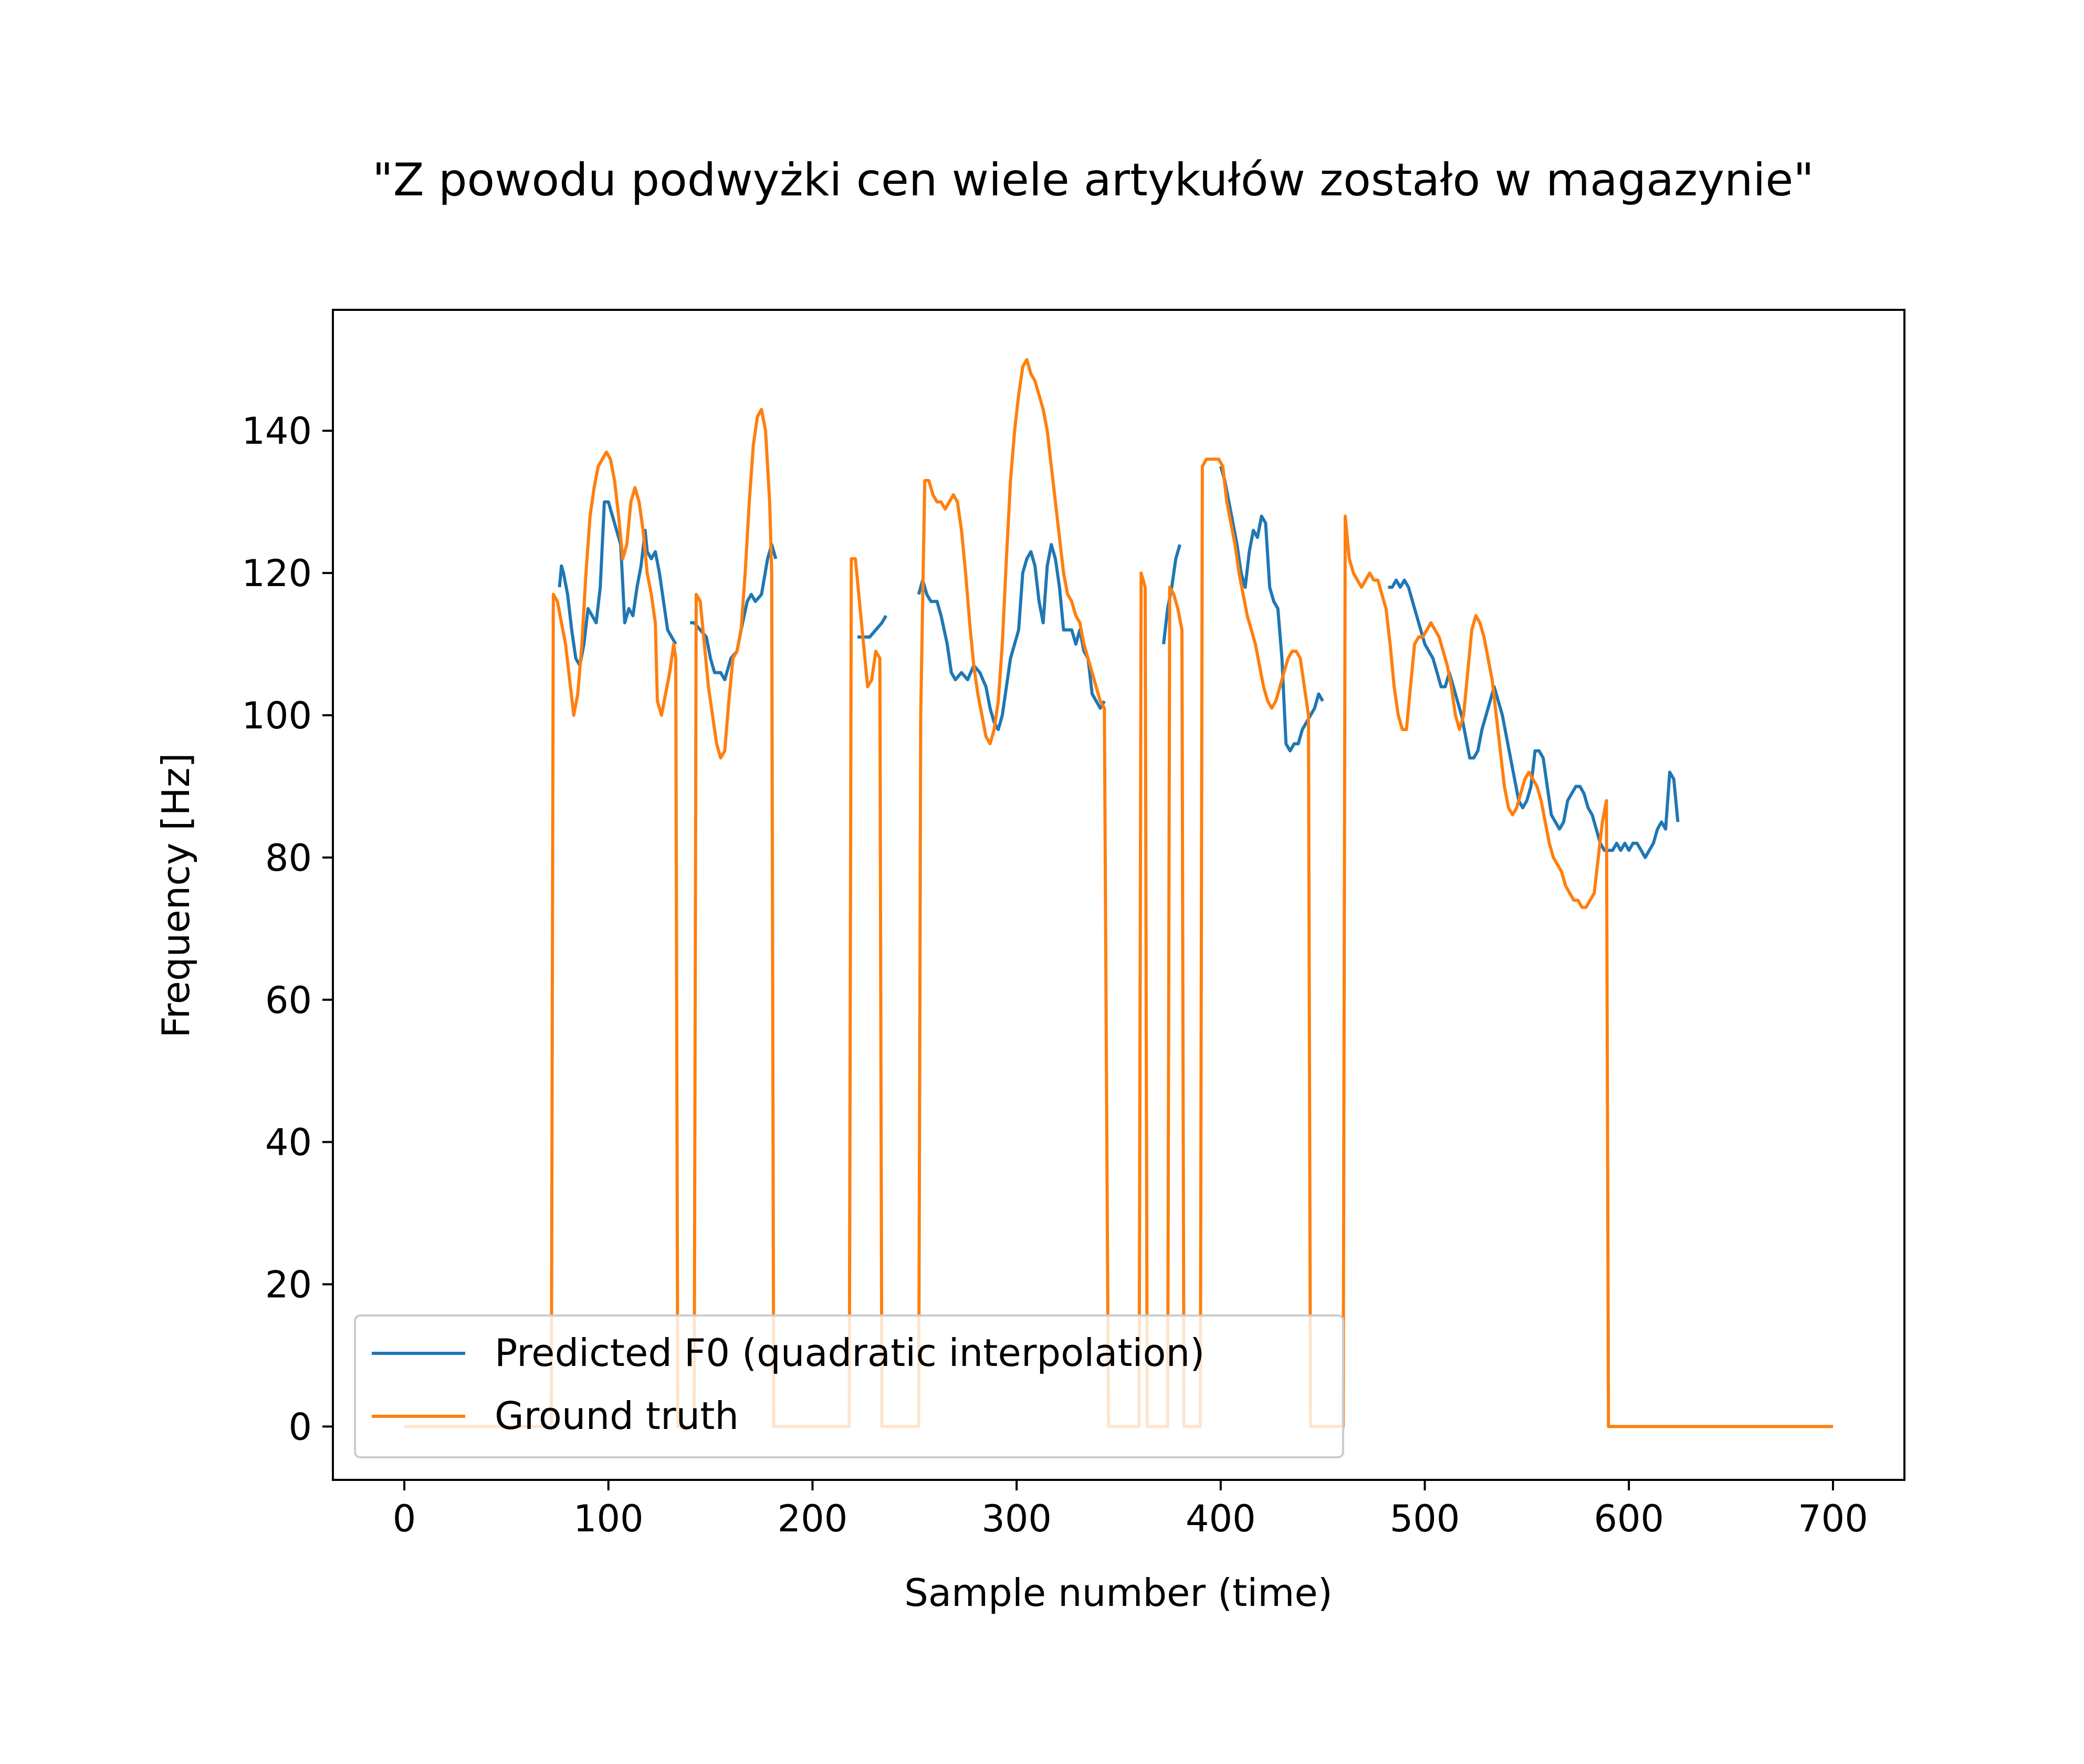  Describe the element at coordinates (1118, 1593) in the screenshot. I see `x-axis-label: Sample number (time)` at that location.